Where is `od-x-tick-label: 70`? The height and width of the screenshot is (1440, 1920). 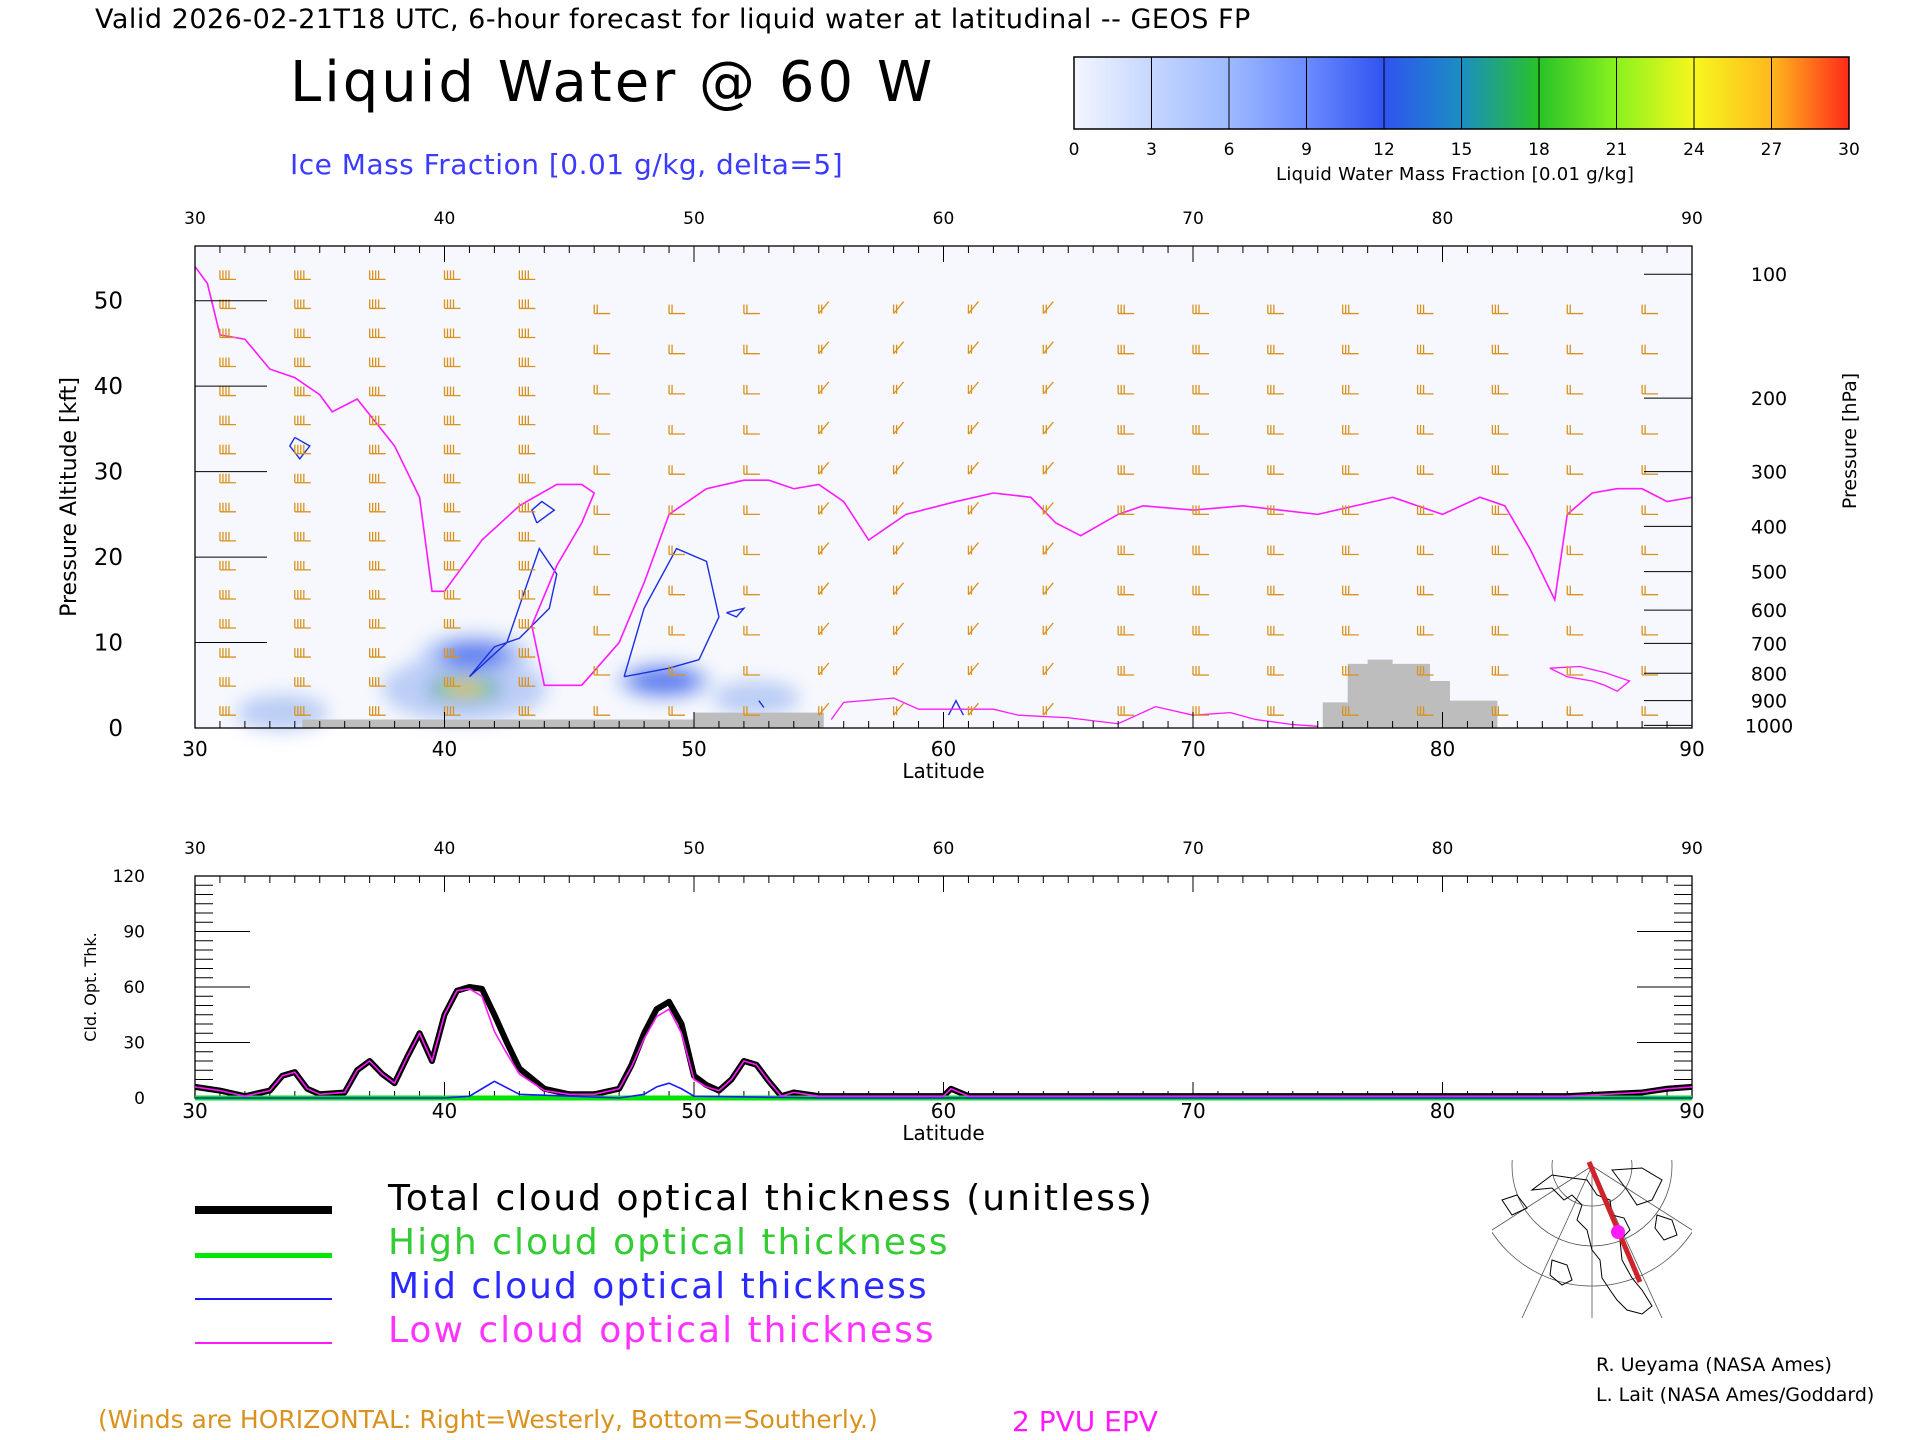
od-x-tick-label: 70 is located at coordinates (1192, 1111).